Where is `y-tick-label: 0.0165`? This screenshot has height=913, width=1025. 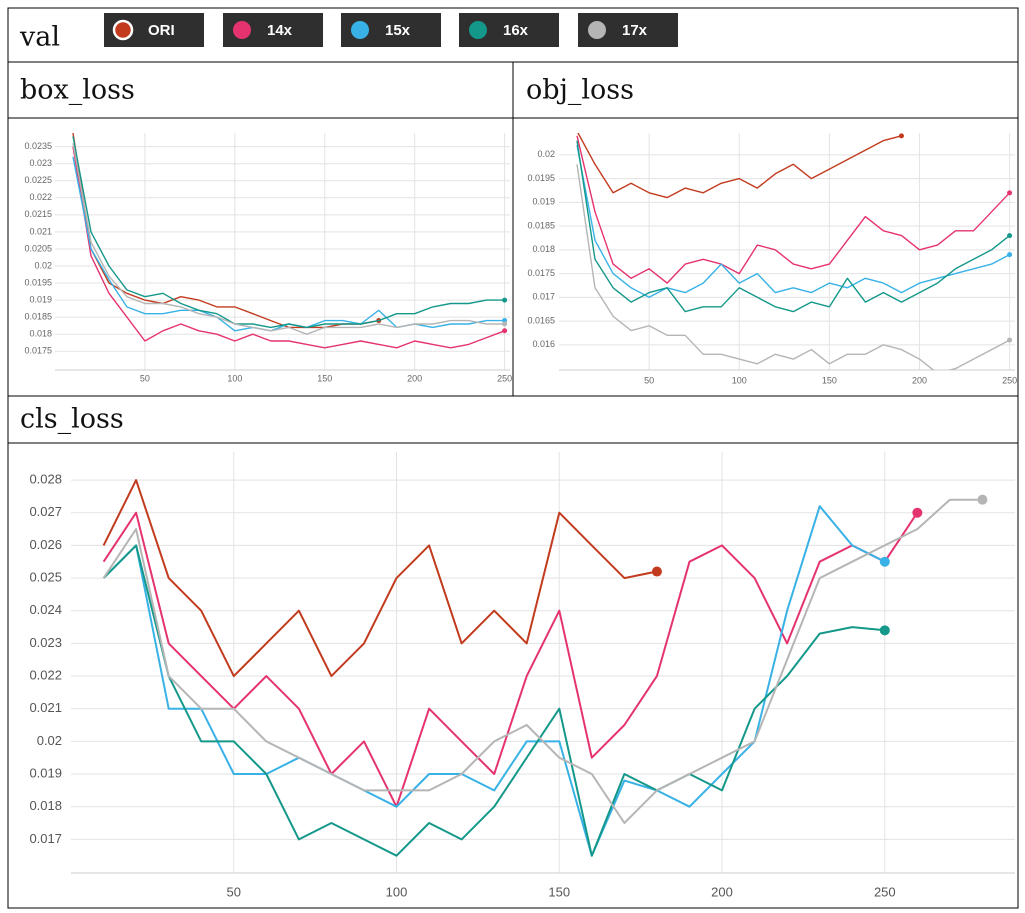
y-tick-label: 0.0165 is located at coordinates (541, 320).